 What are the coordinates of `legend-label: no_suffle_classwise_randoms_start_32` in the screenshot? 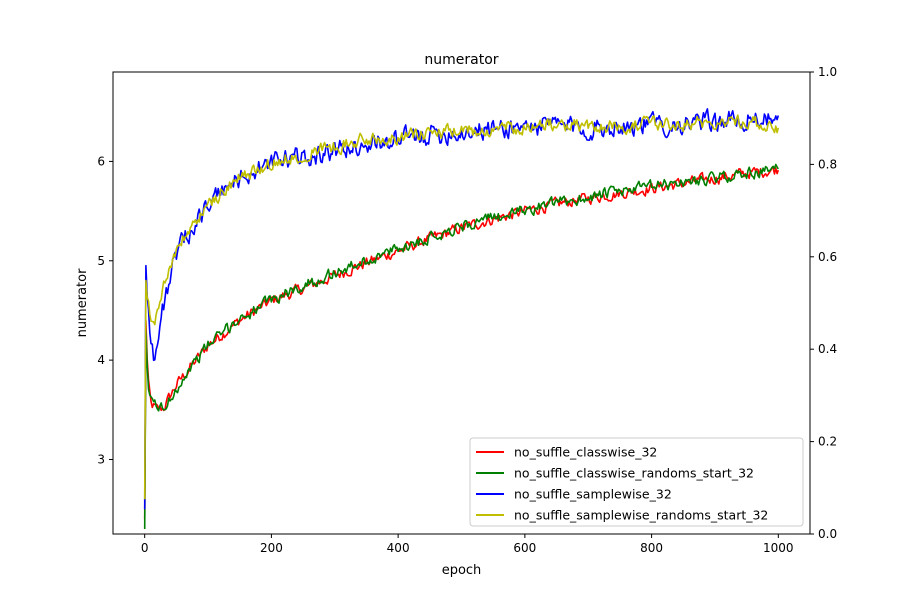 It's located at (634, 473).